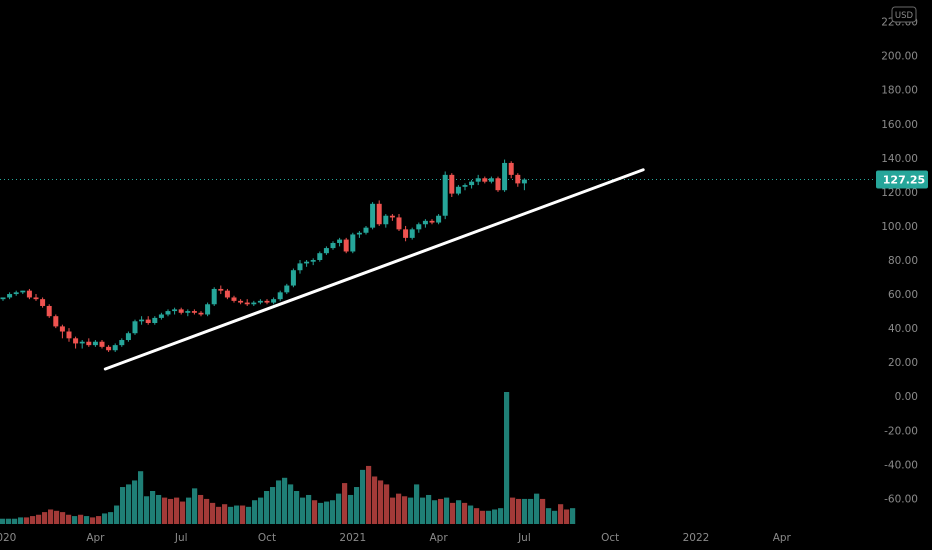  Describe the element at coordinates (901, 499) in the screenshot. I see `y-tick-label: -60.00` at that location.